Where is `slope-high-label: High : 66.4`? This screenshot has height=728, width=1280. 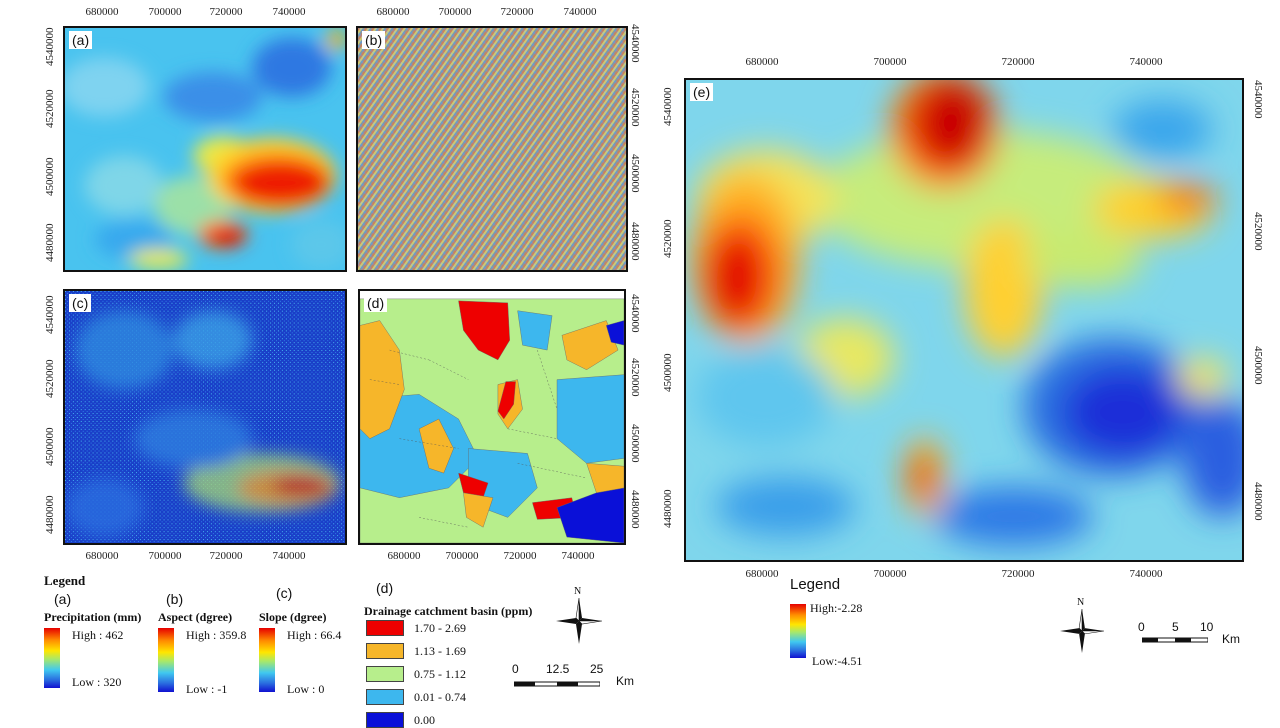 slope-high-label: High : 66.4 is located at coordinates (314, 635).